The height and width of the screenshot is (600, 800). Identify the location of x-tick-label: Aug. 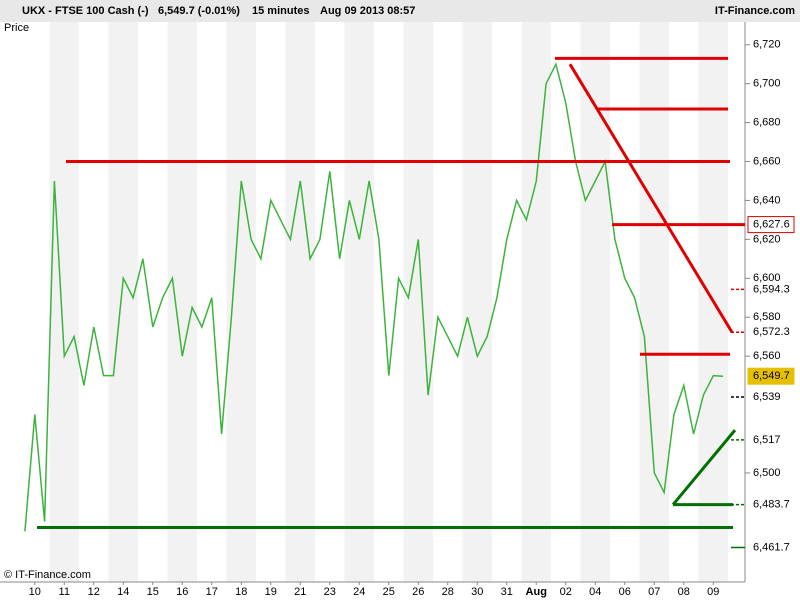
(536, 592).